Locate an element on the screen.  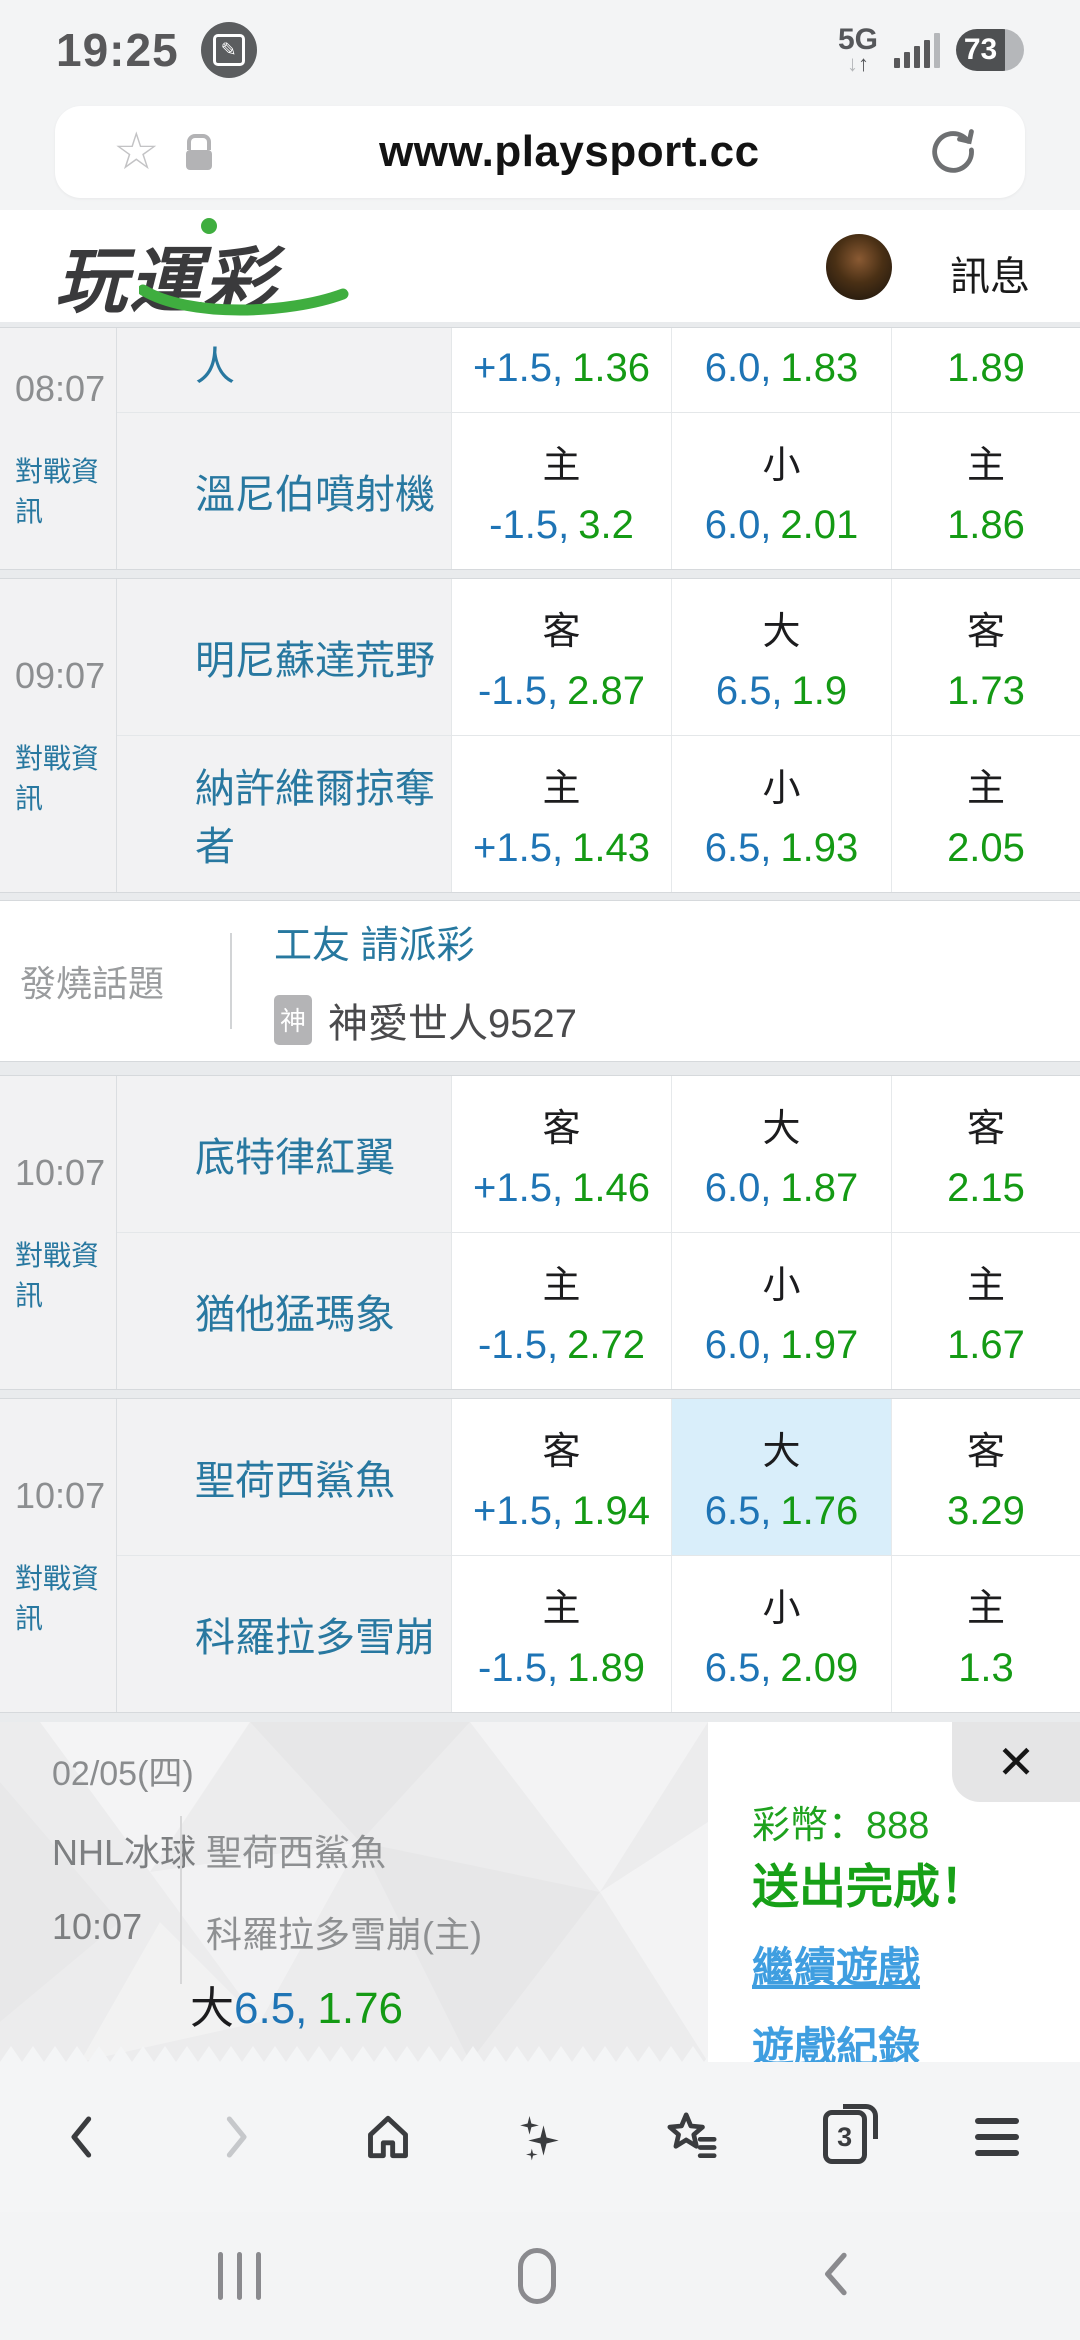
sparkles-icon is located at coordinates (539, 2138).